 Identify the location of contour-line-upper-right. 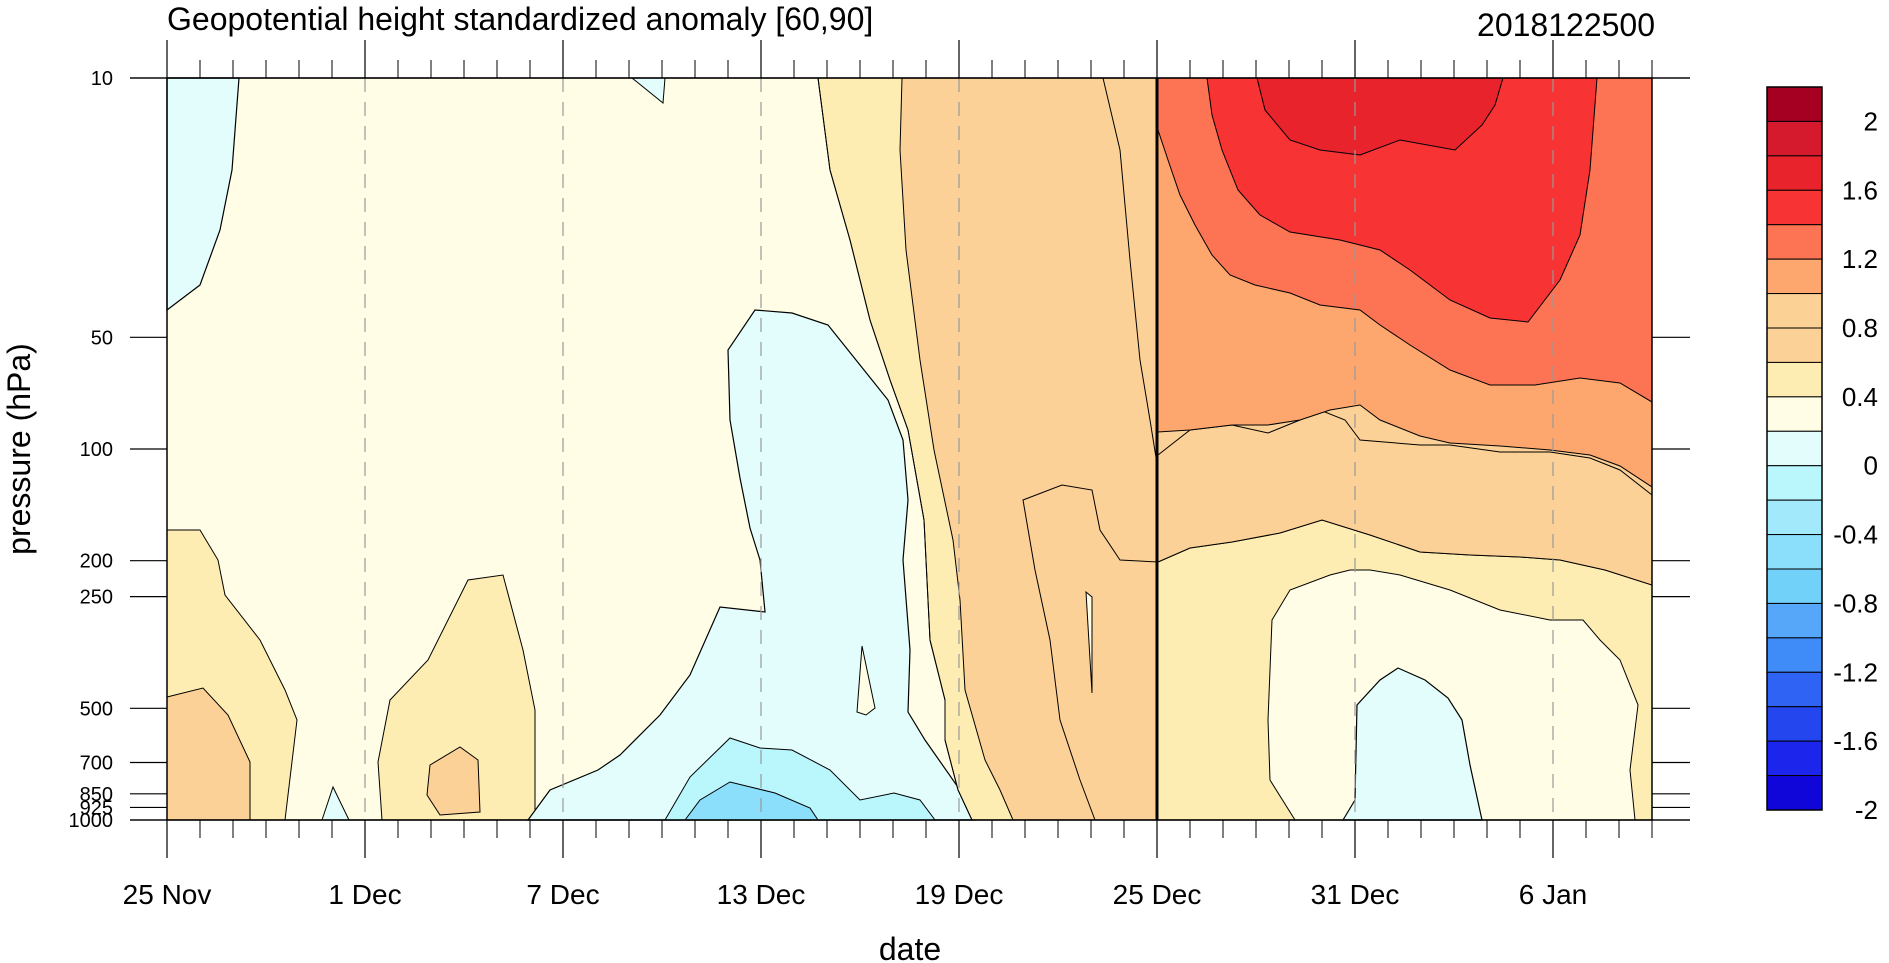
(1405, 452).